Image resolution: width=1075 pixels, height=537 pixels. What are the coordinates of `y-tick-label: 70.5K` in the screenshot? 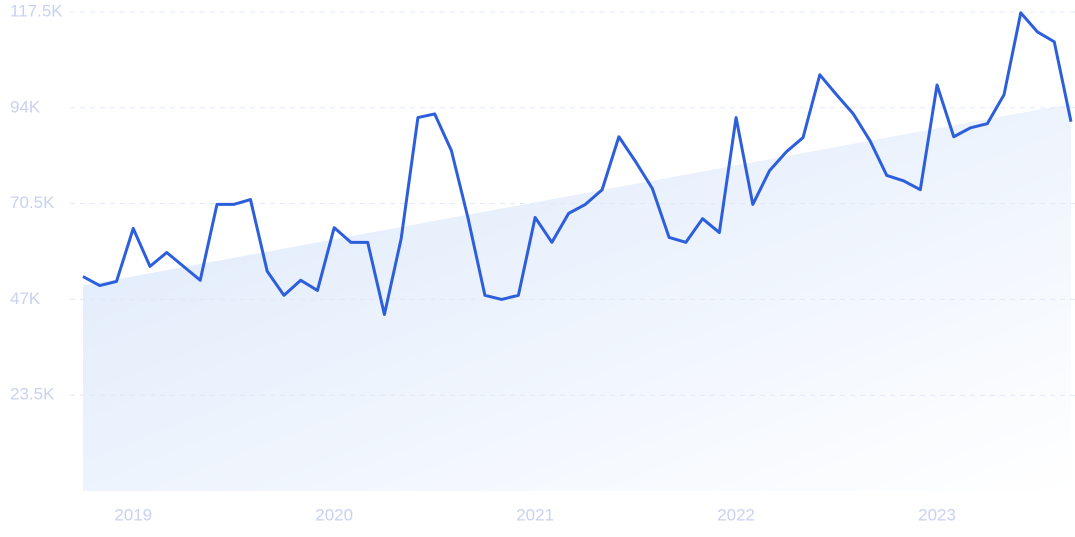 It's located at (32, 202).